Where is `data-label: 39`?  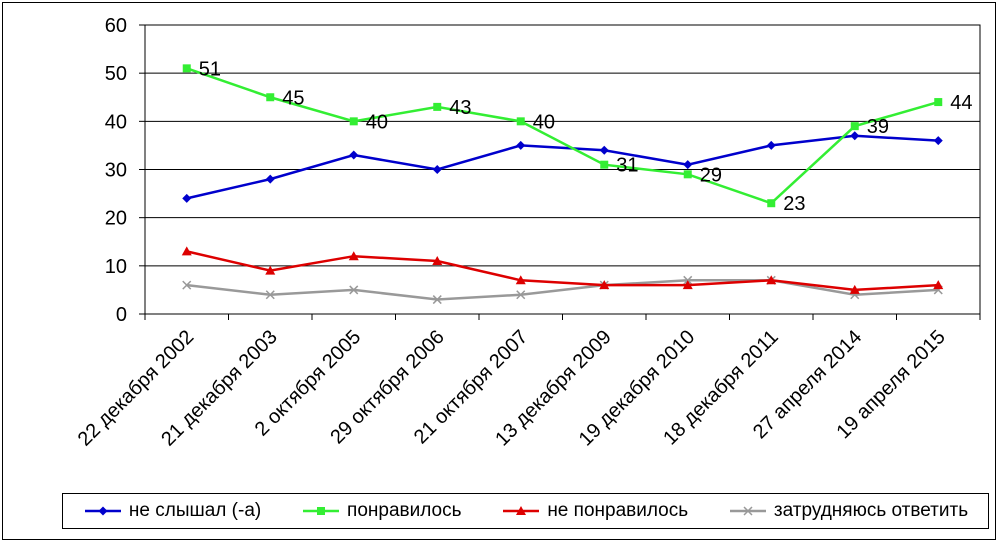 data-label: 39 is located at coordinates (878, 127).